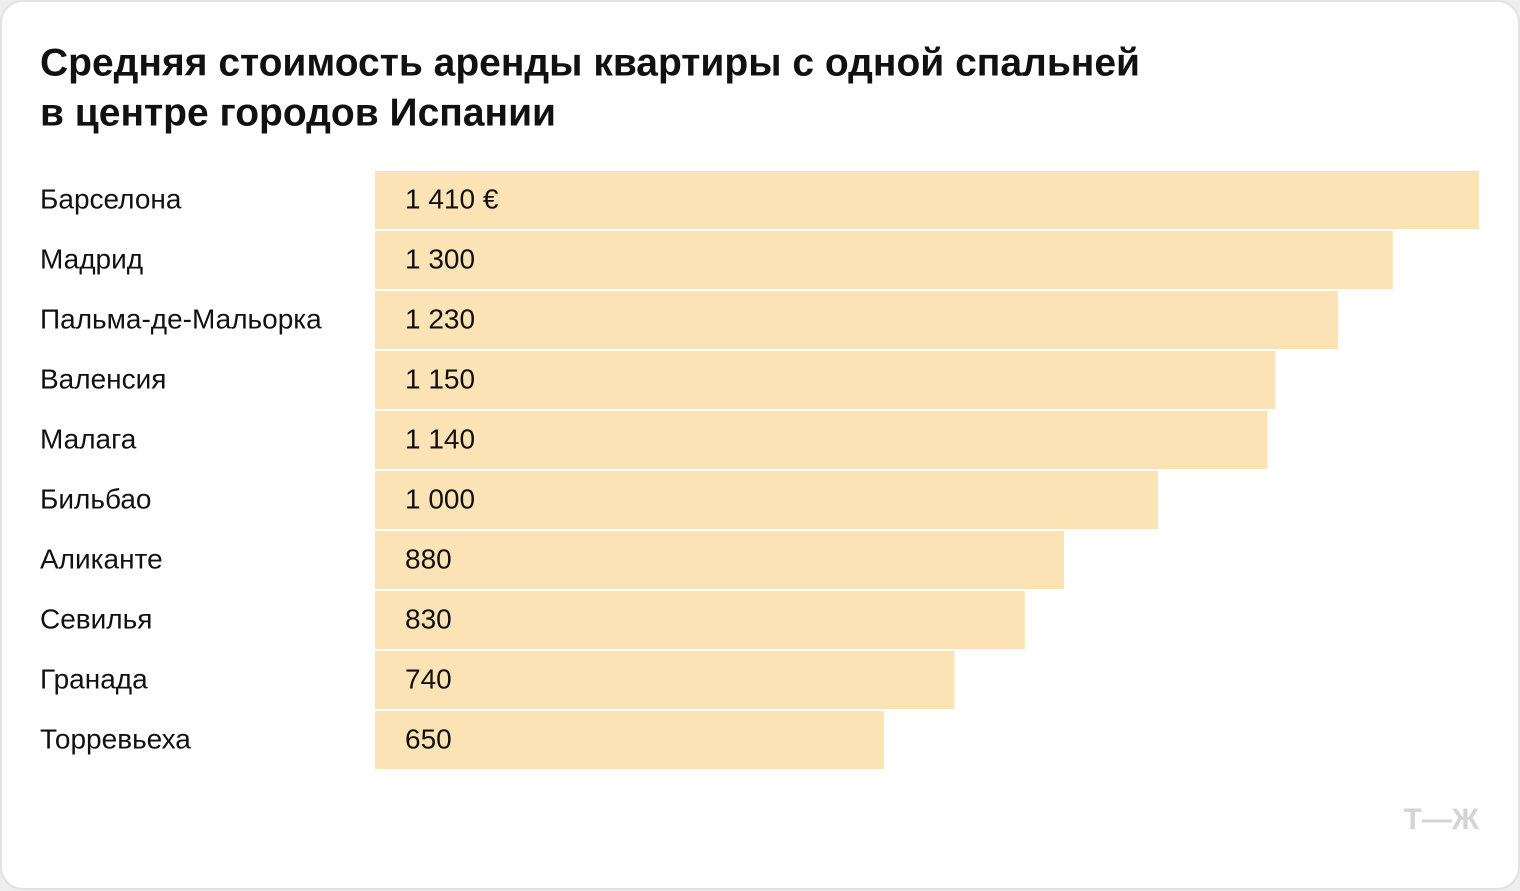  What do you see at coordinates (440, 378) in the screenshot?
I see `value-label: 1 150` at bounding box center [440, 378].